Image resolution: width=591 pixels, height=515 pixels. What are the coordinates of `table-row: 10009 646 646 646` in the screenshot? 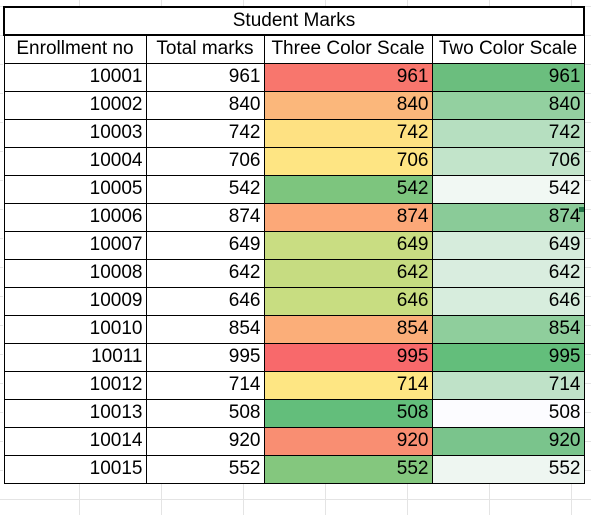 It's located at (294, 301).